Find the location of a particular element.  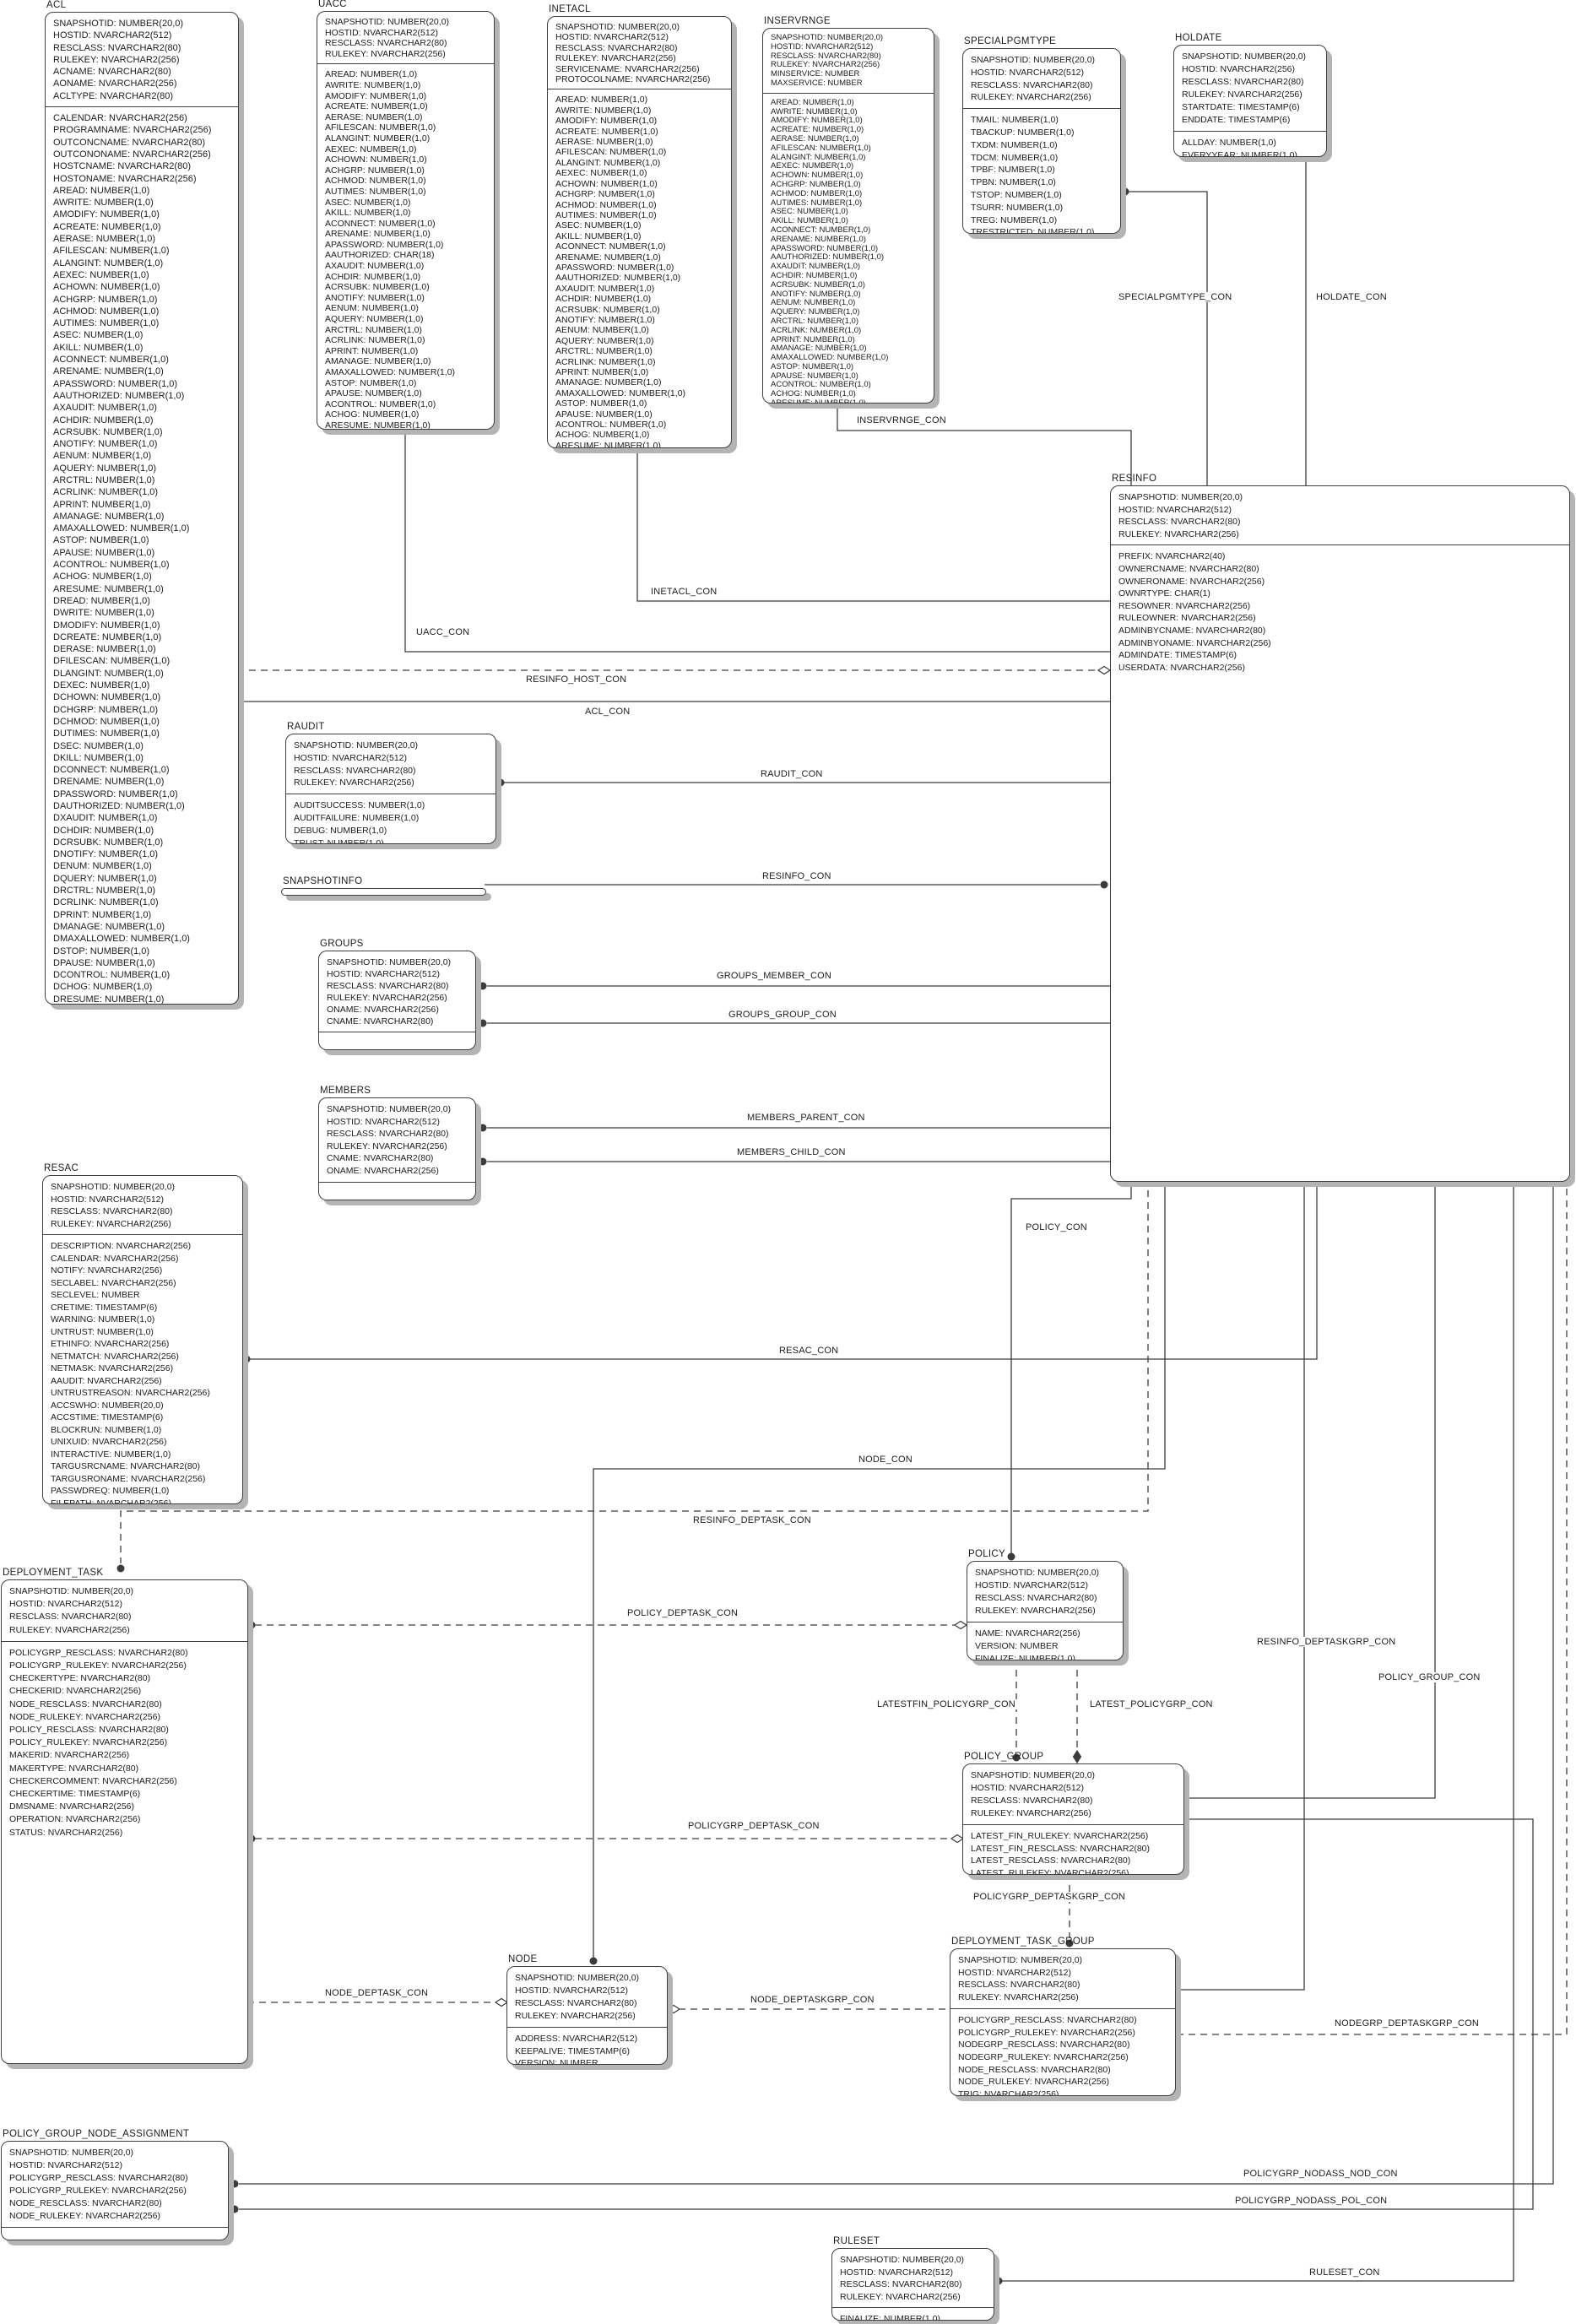

field-acl-achgrp: ACHGRP: NUMBER(1,0) is located at coordinates (105, 300).